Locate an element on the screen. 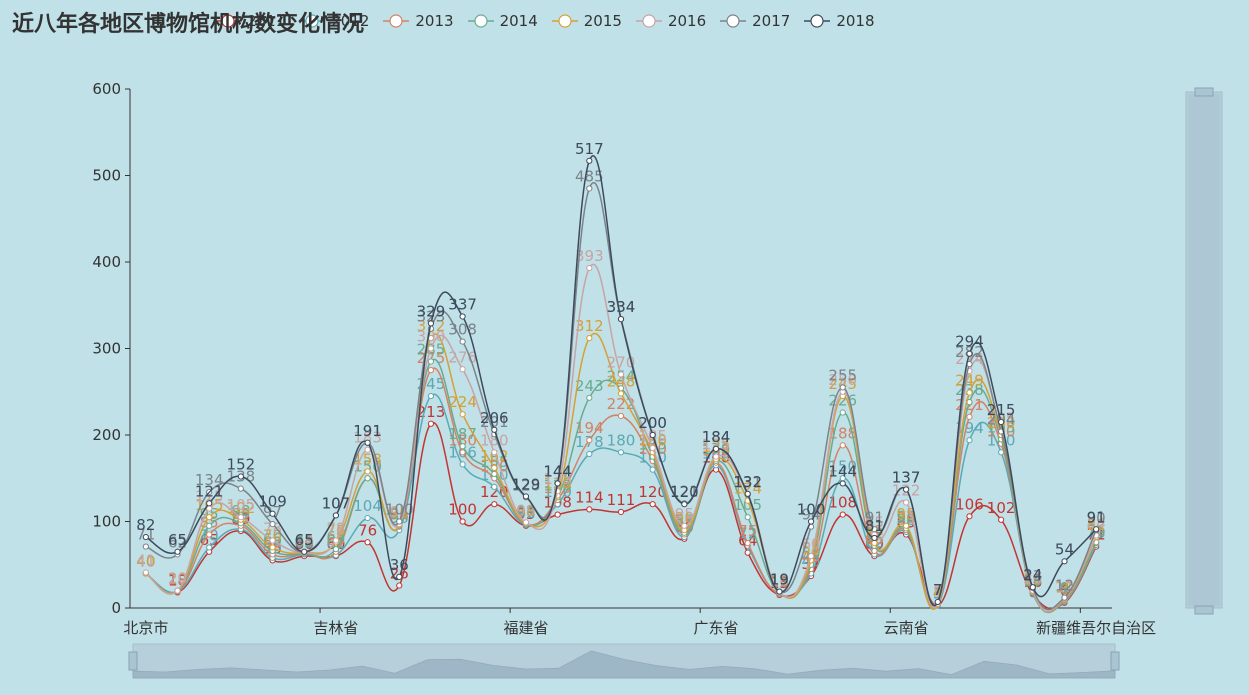 The height and width of the screenshot is (695, 1249). legend-item-2014: 2014 is located at coordinates (502, 21).